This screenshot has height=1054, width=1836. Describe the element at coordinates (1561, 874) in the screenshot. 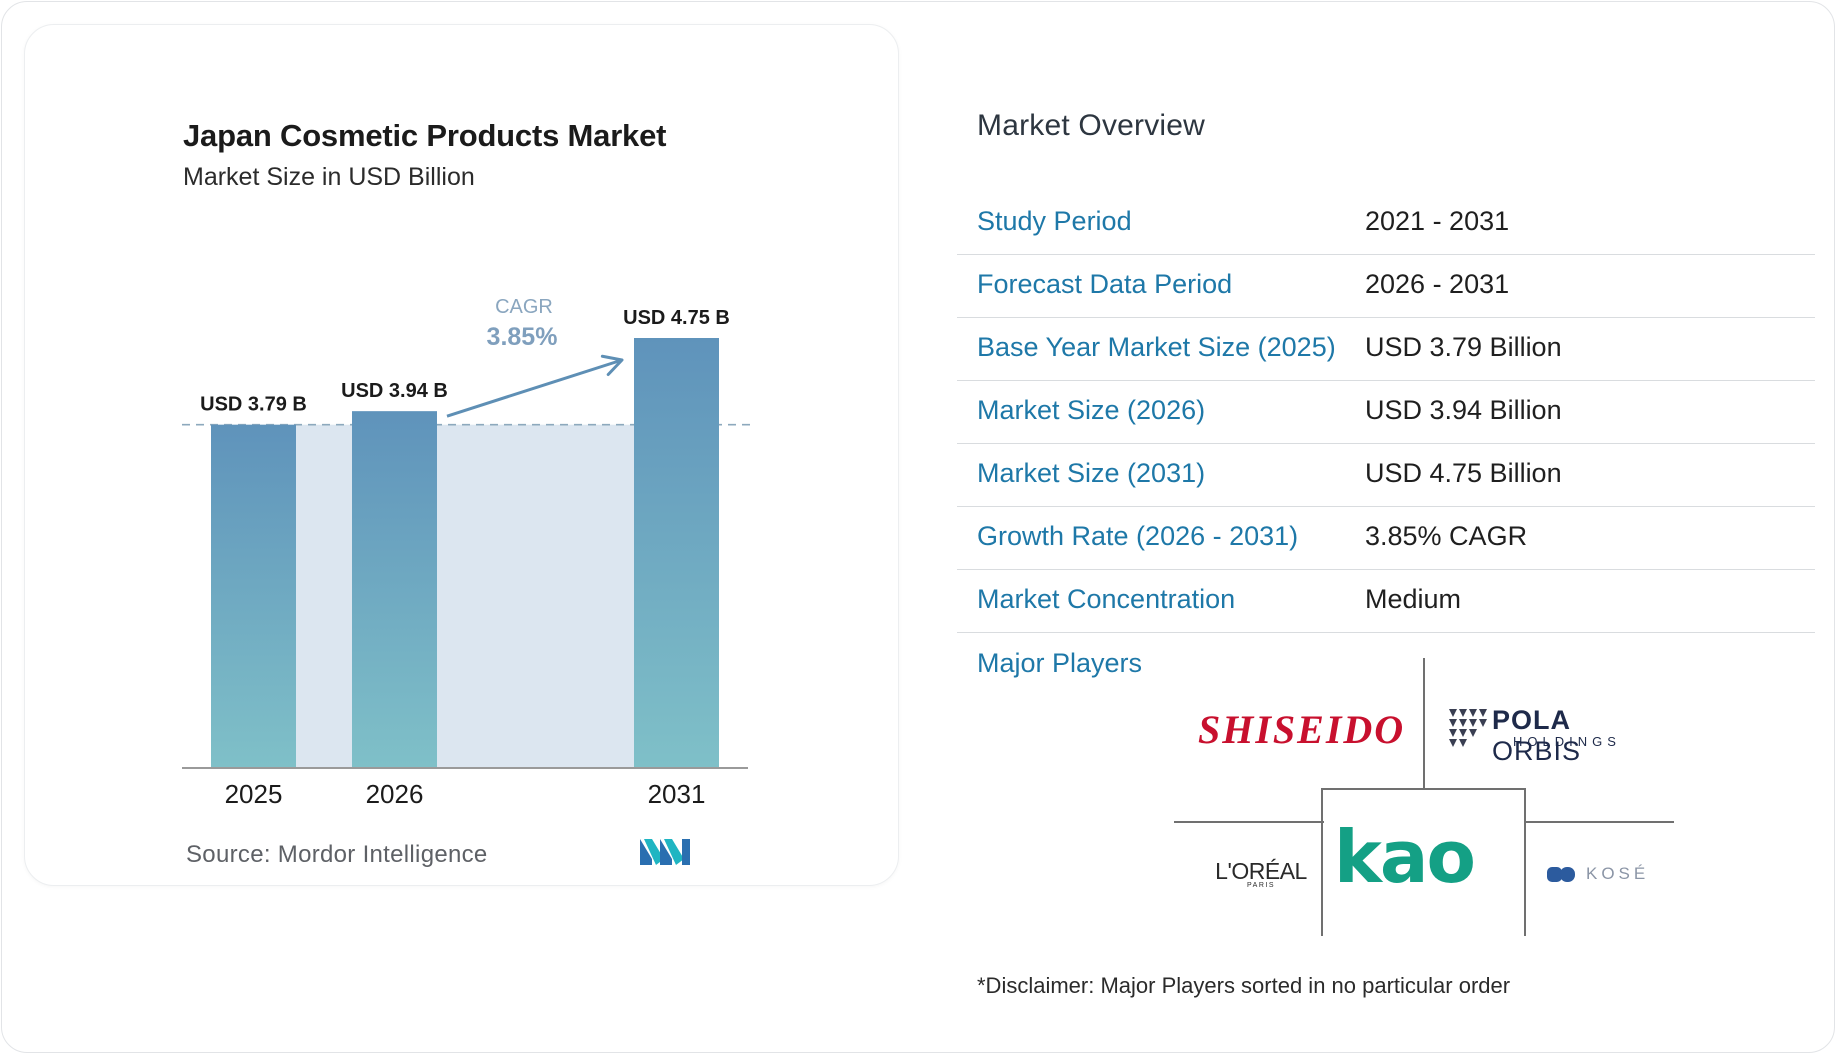

I see `kose-mark-icon` at that location.